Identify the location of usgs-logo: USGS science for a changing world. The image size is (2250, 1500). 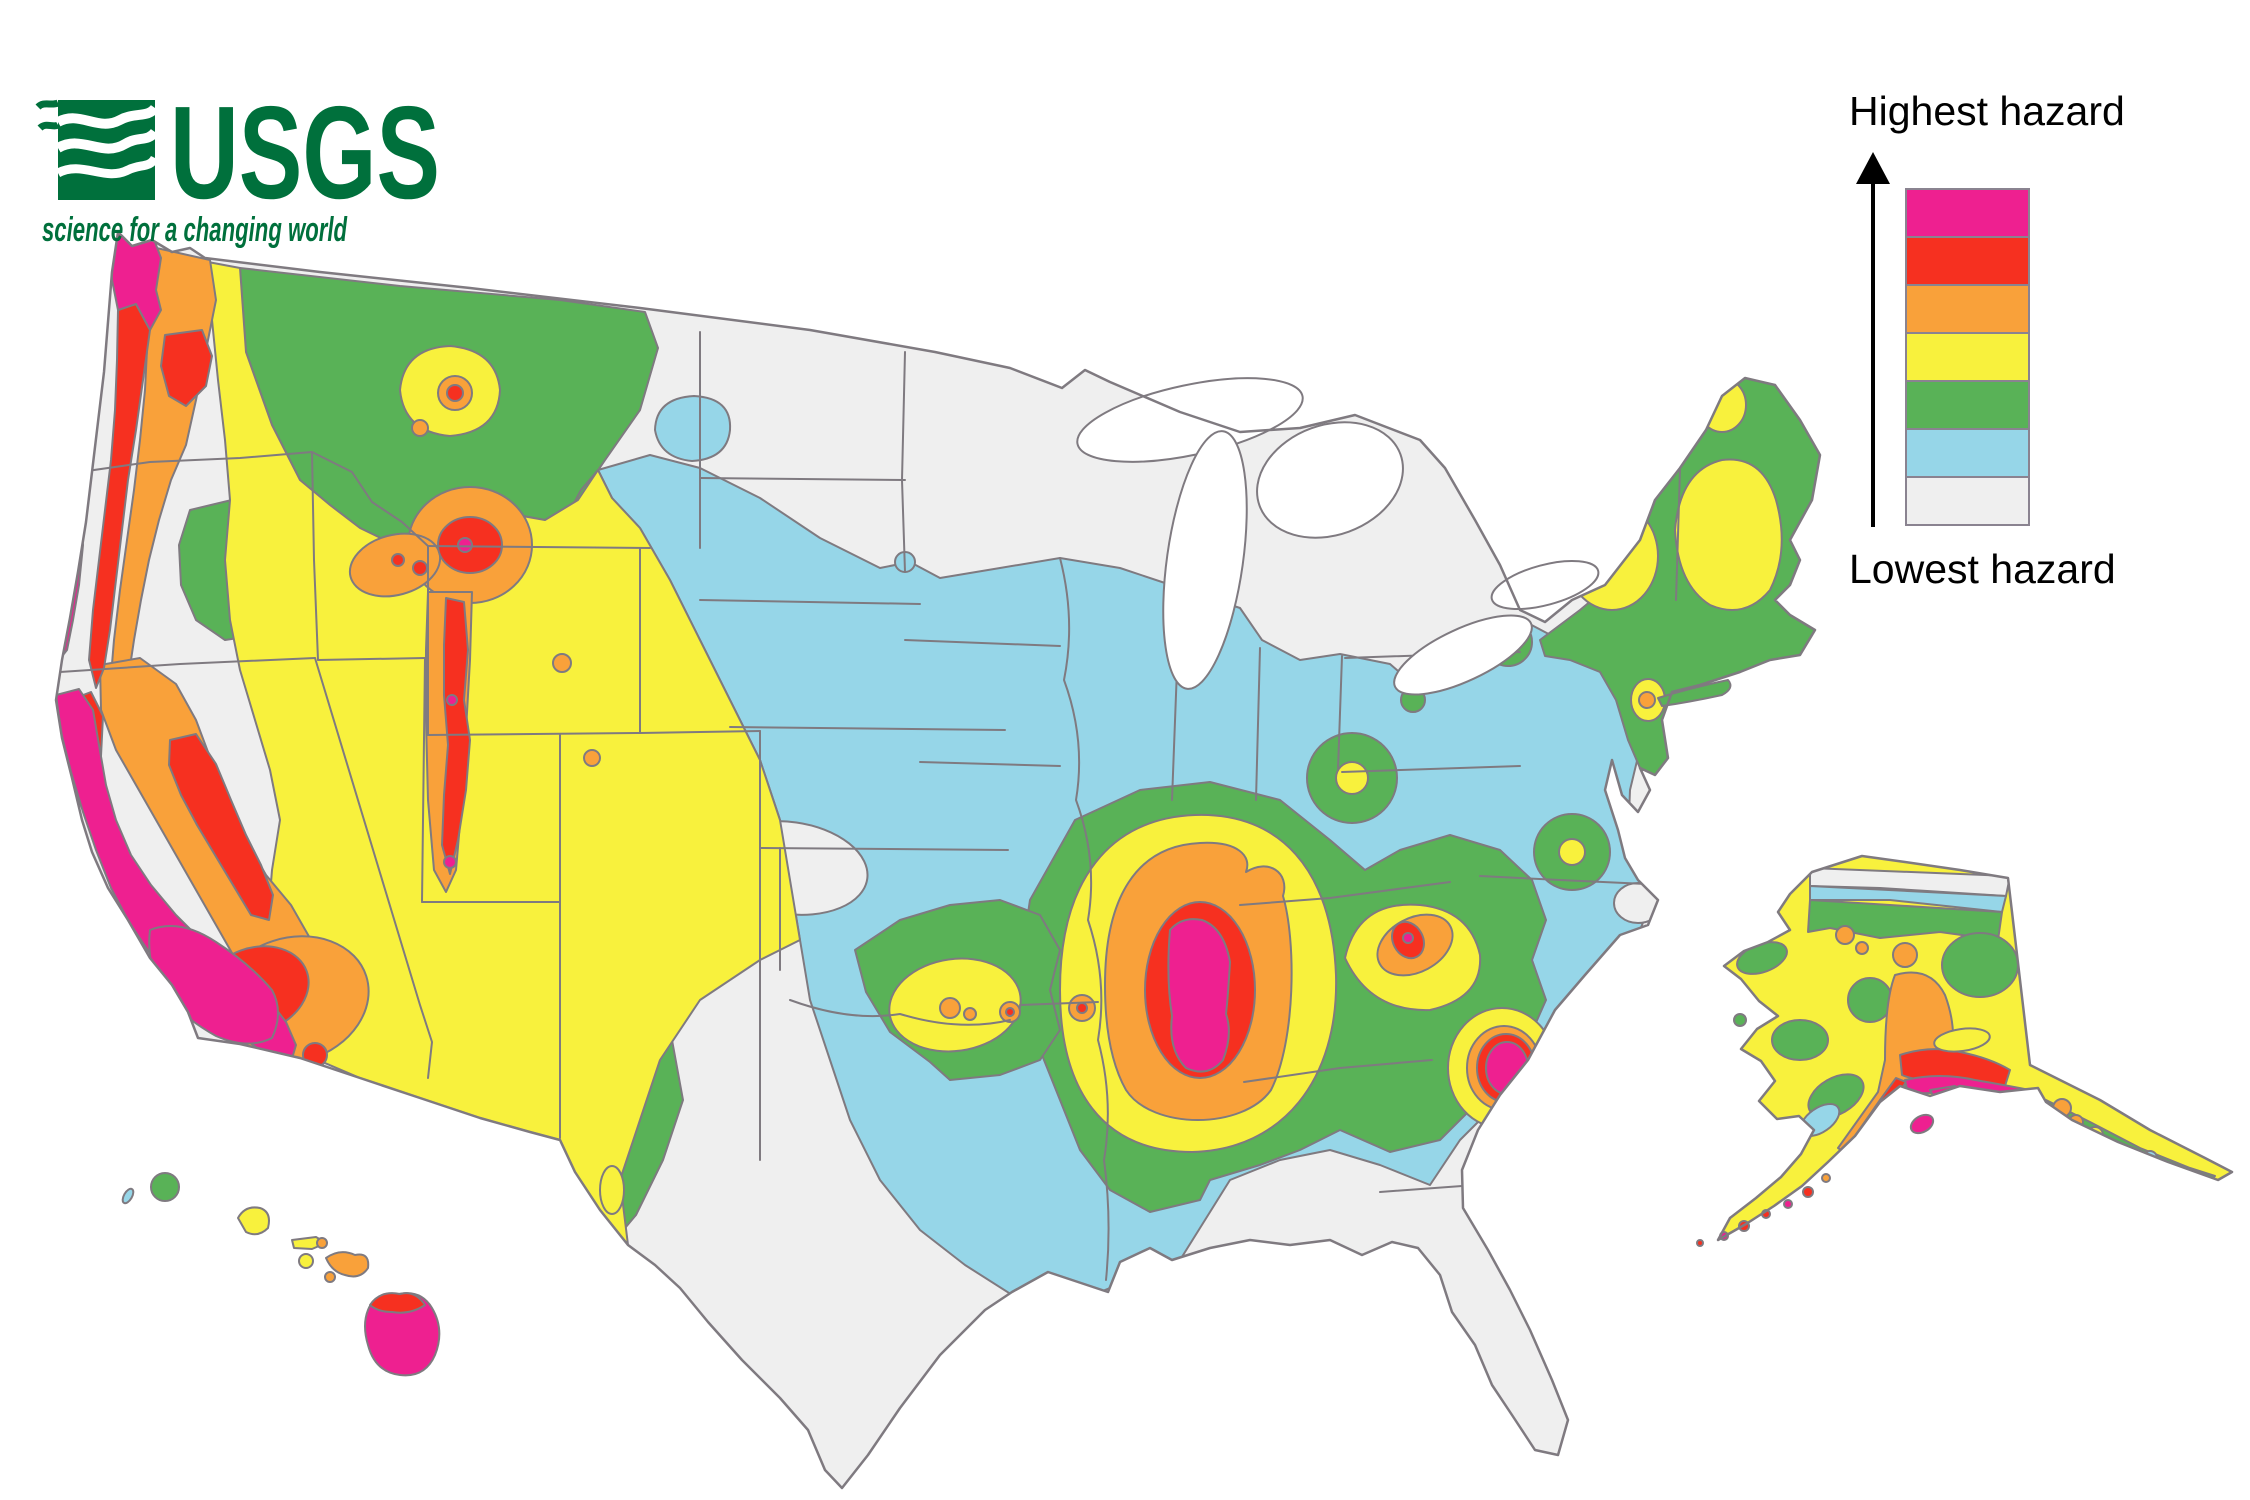
(237, 164).